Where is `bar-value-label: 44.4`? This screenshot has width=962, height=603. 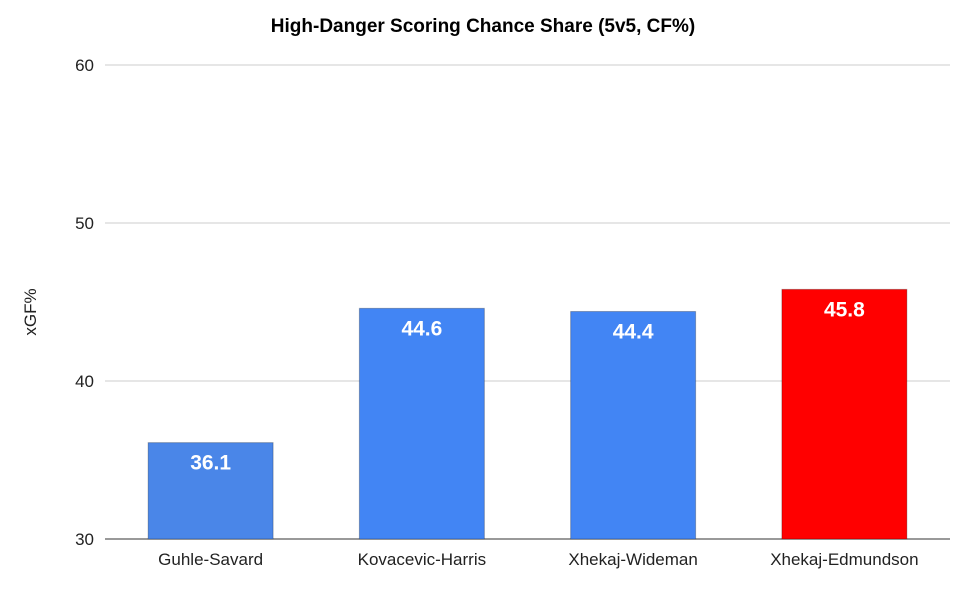 bar-value-label: 44.4 is located at coordinates (633, 331).